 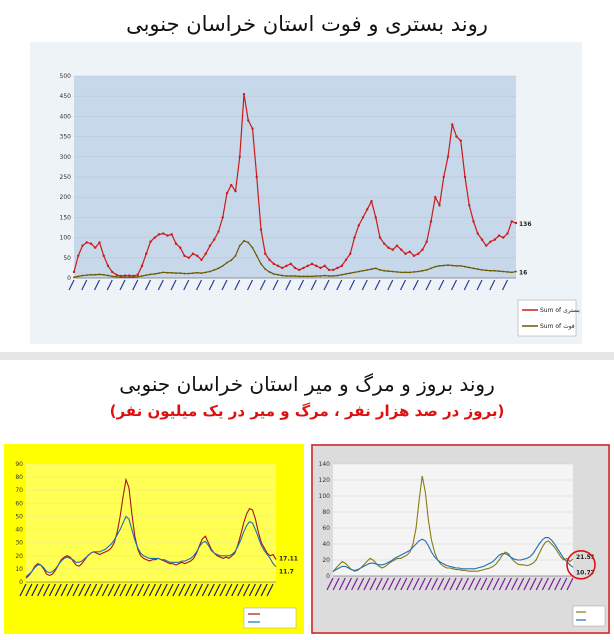 What do you see at coordinates (525, 224) in the screenshot?
I see `end-label-hospital: 136` at bounding box center [525, 224].